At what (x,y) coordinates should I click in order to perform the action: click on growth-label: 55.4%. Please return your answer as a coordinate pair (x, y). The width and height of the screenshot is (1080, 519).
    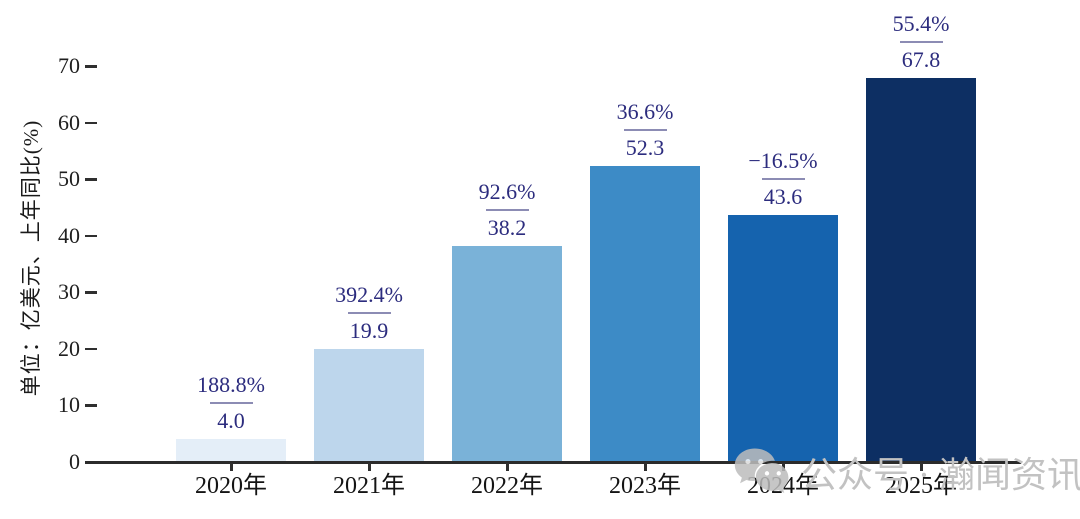
    Looking at the image, I should click on (921, 24).